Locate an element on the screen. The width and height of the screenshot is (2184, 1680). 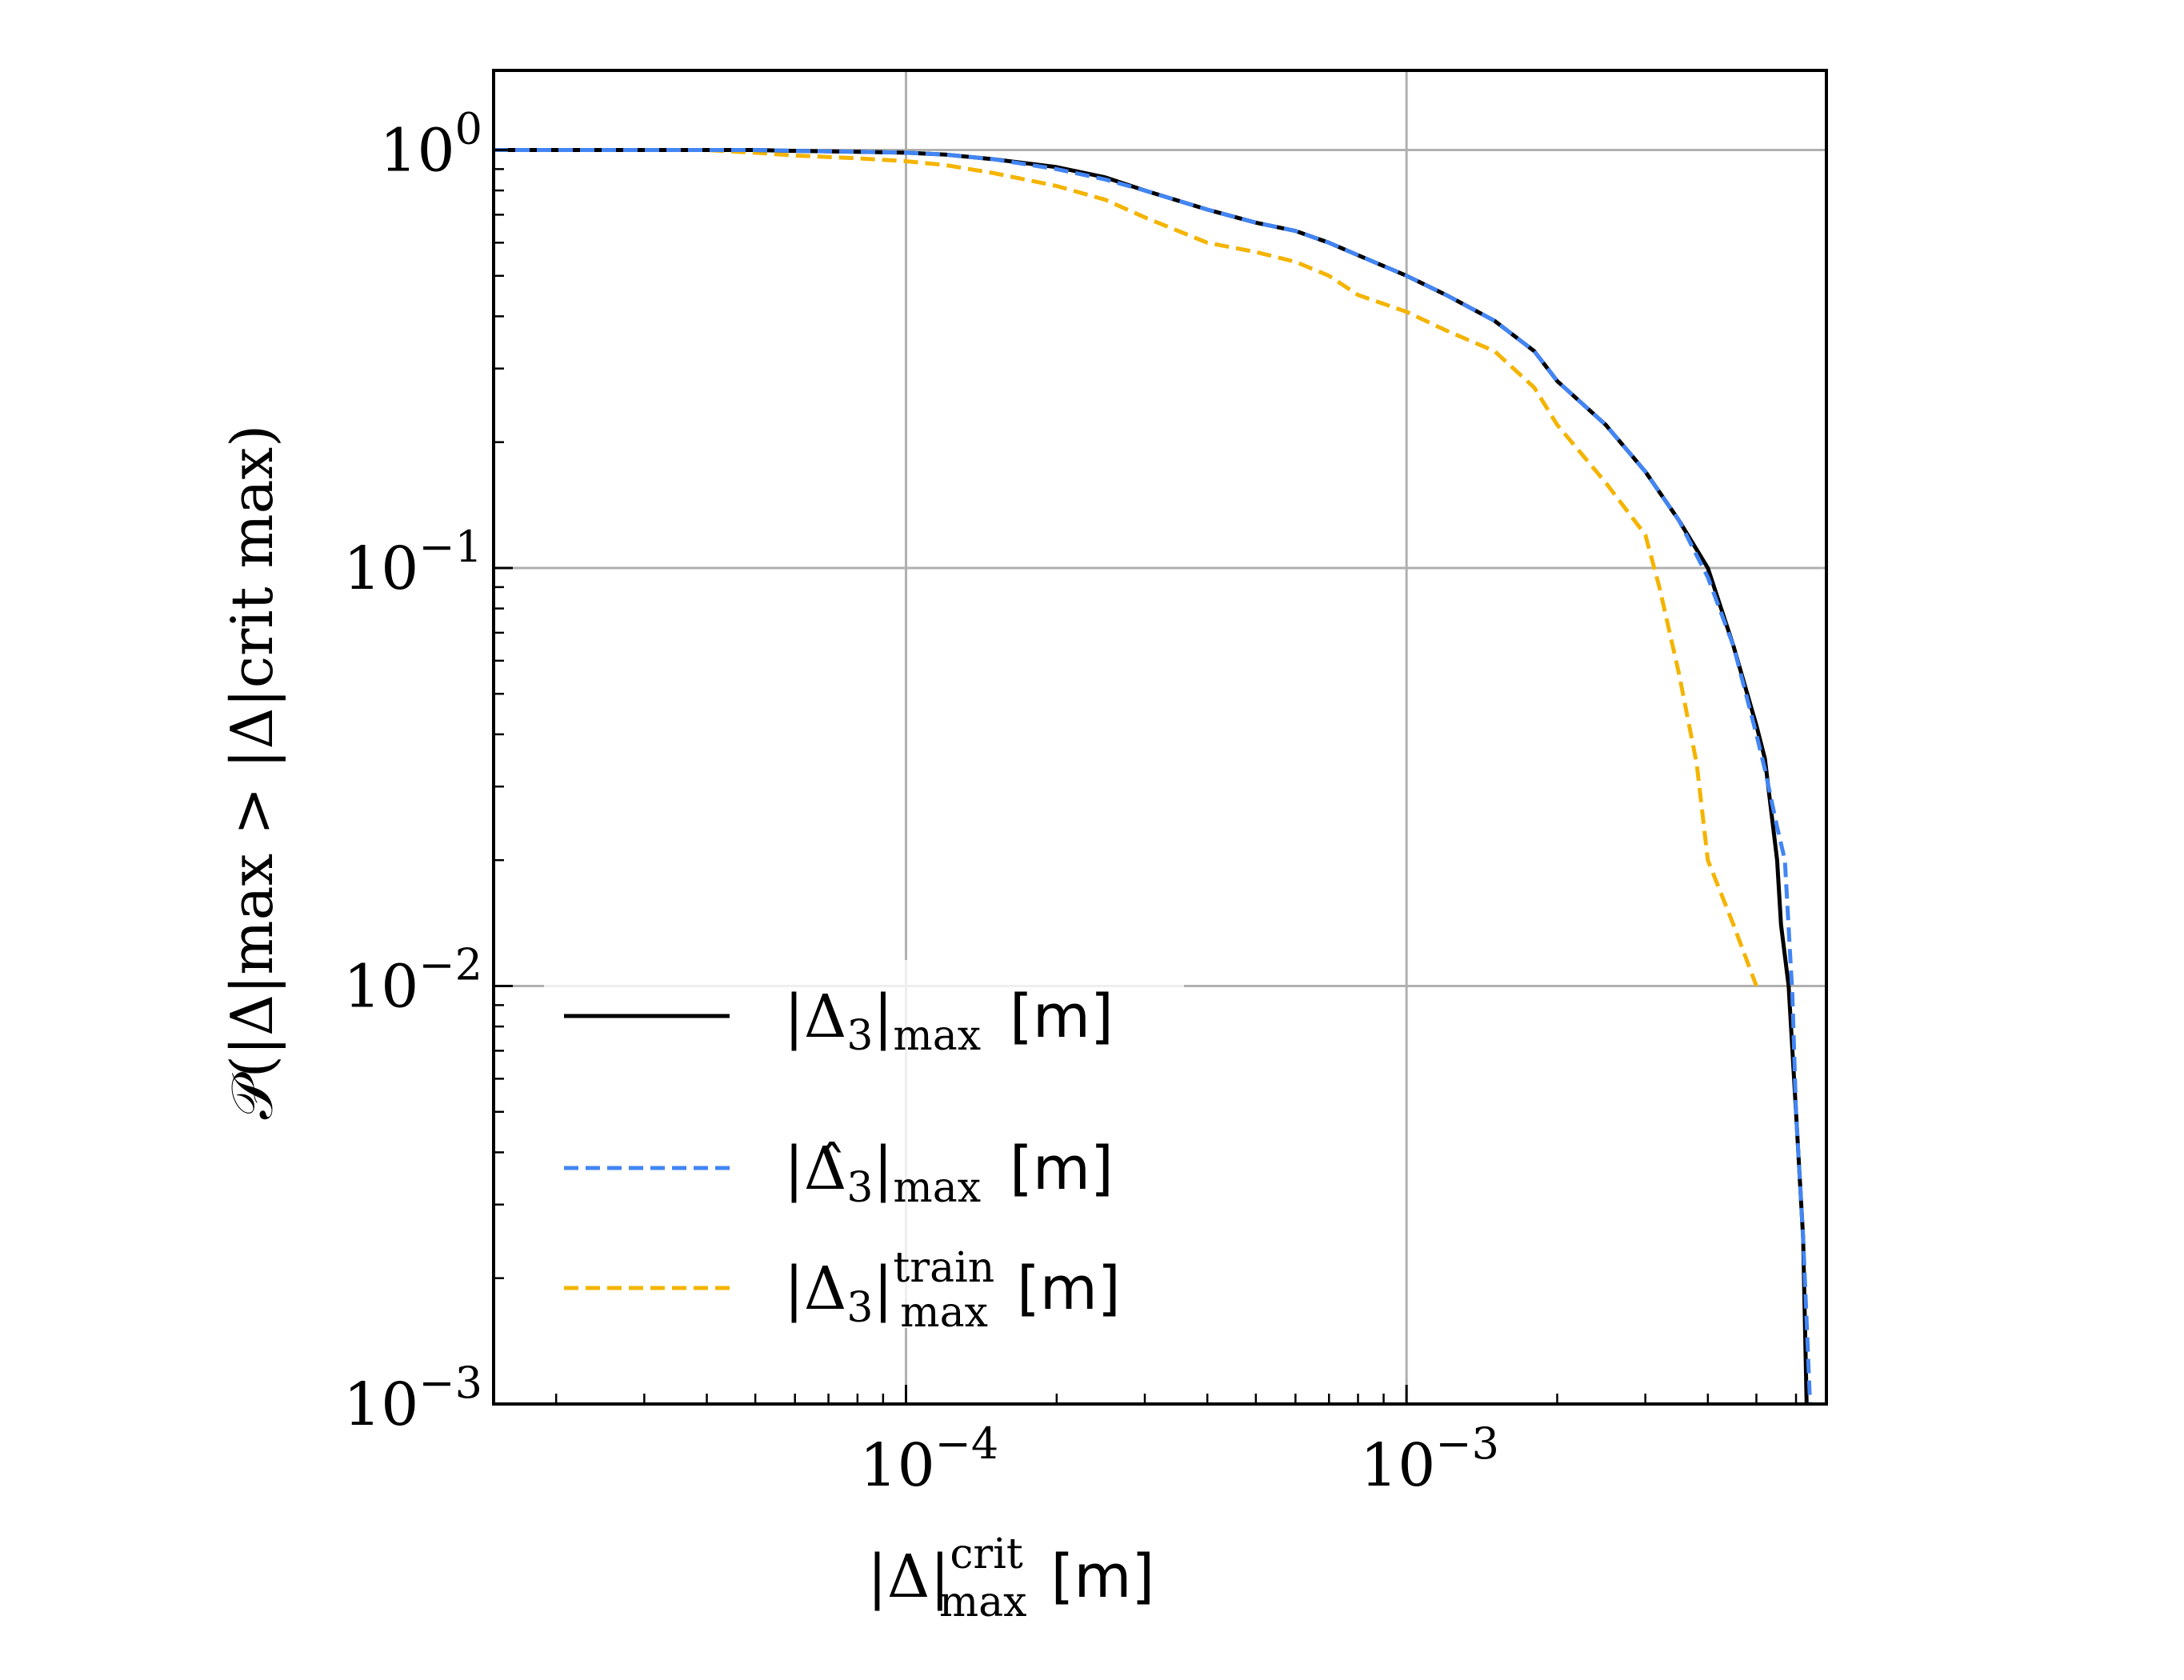
y-tick-label: 10⁰ is located at coordinates (430, 144).